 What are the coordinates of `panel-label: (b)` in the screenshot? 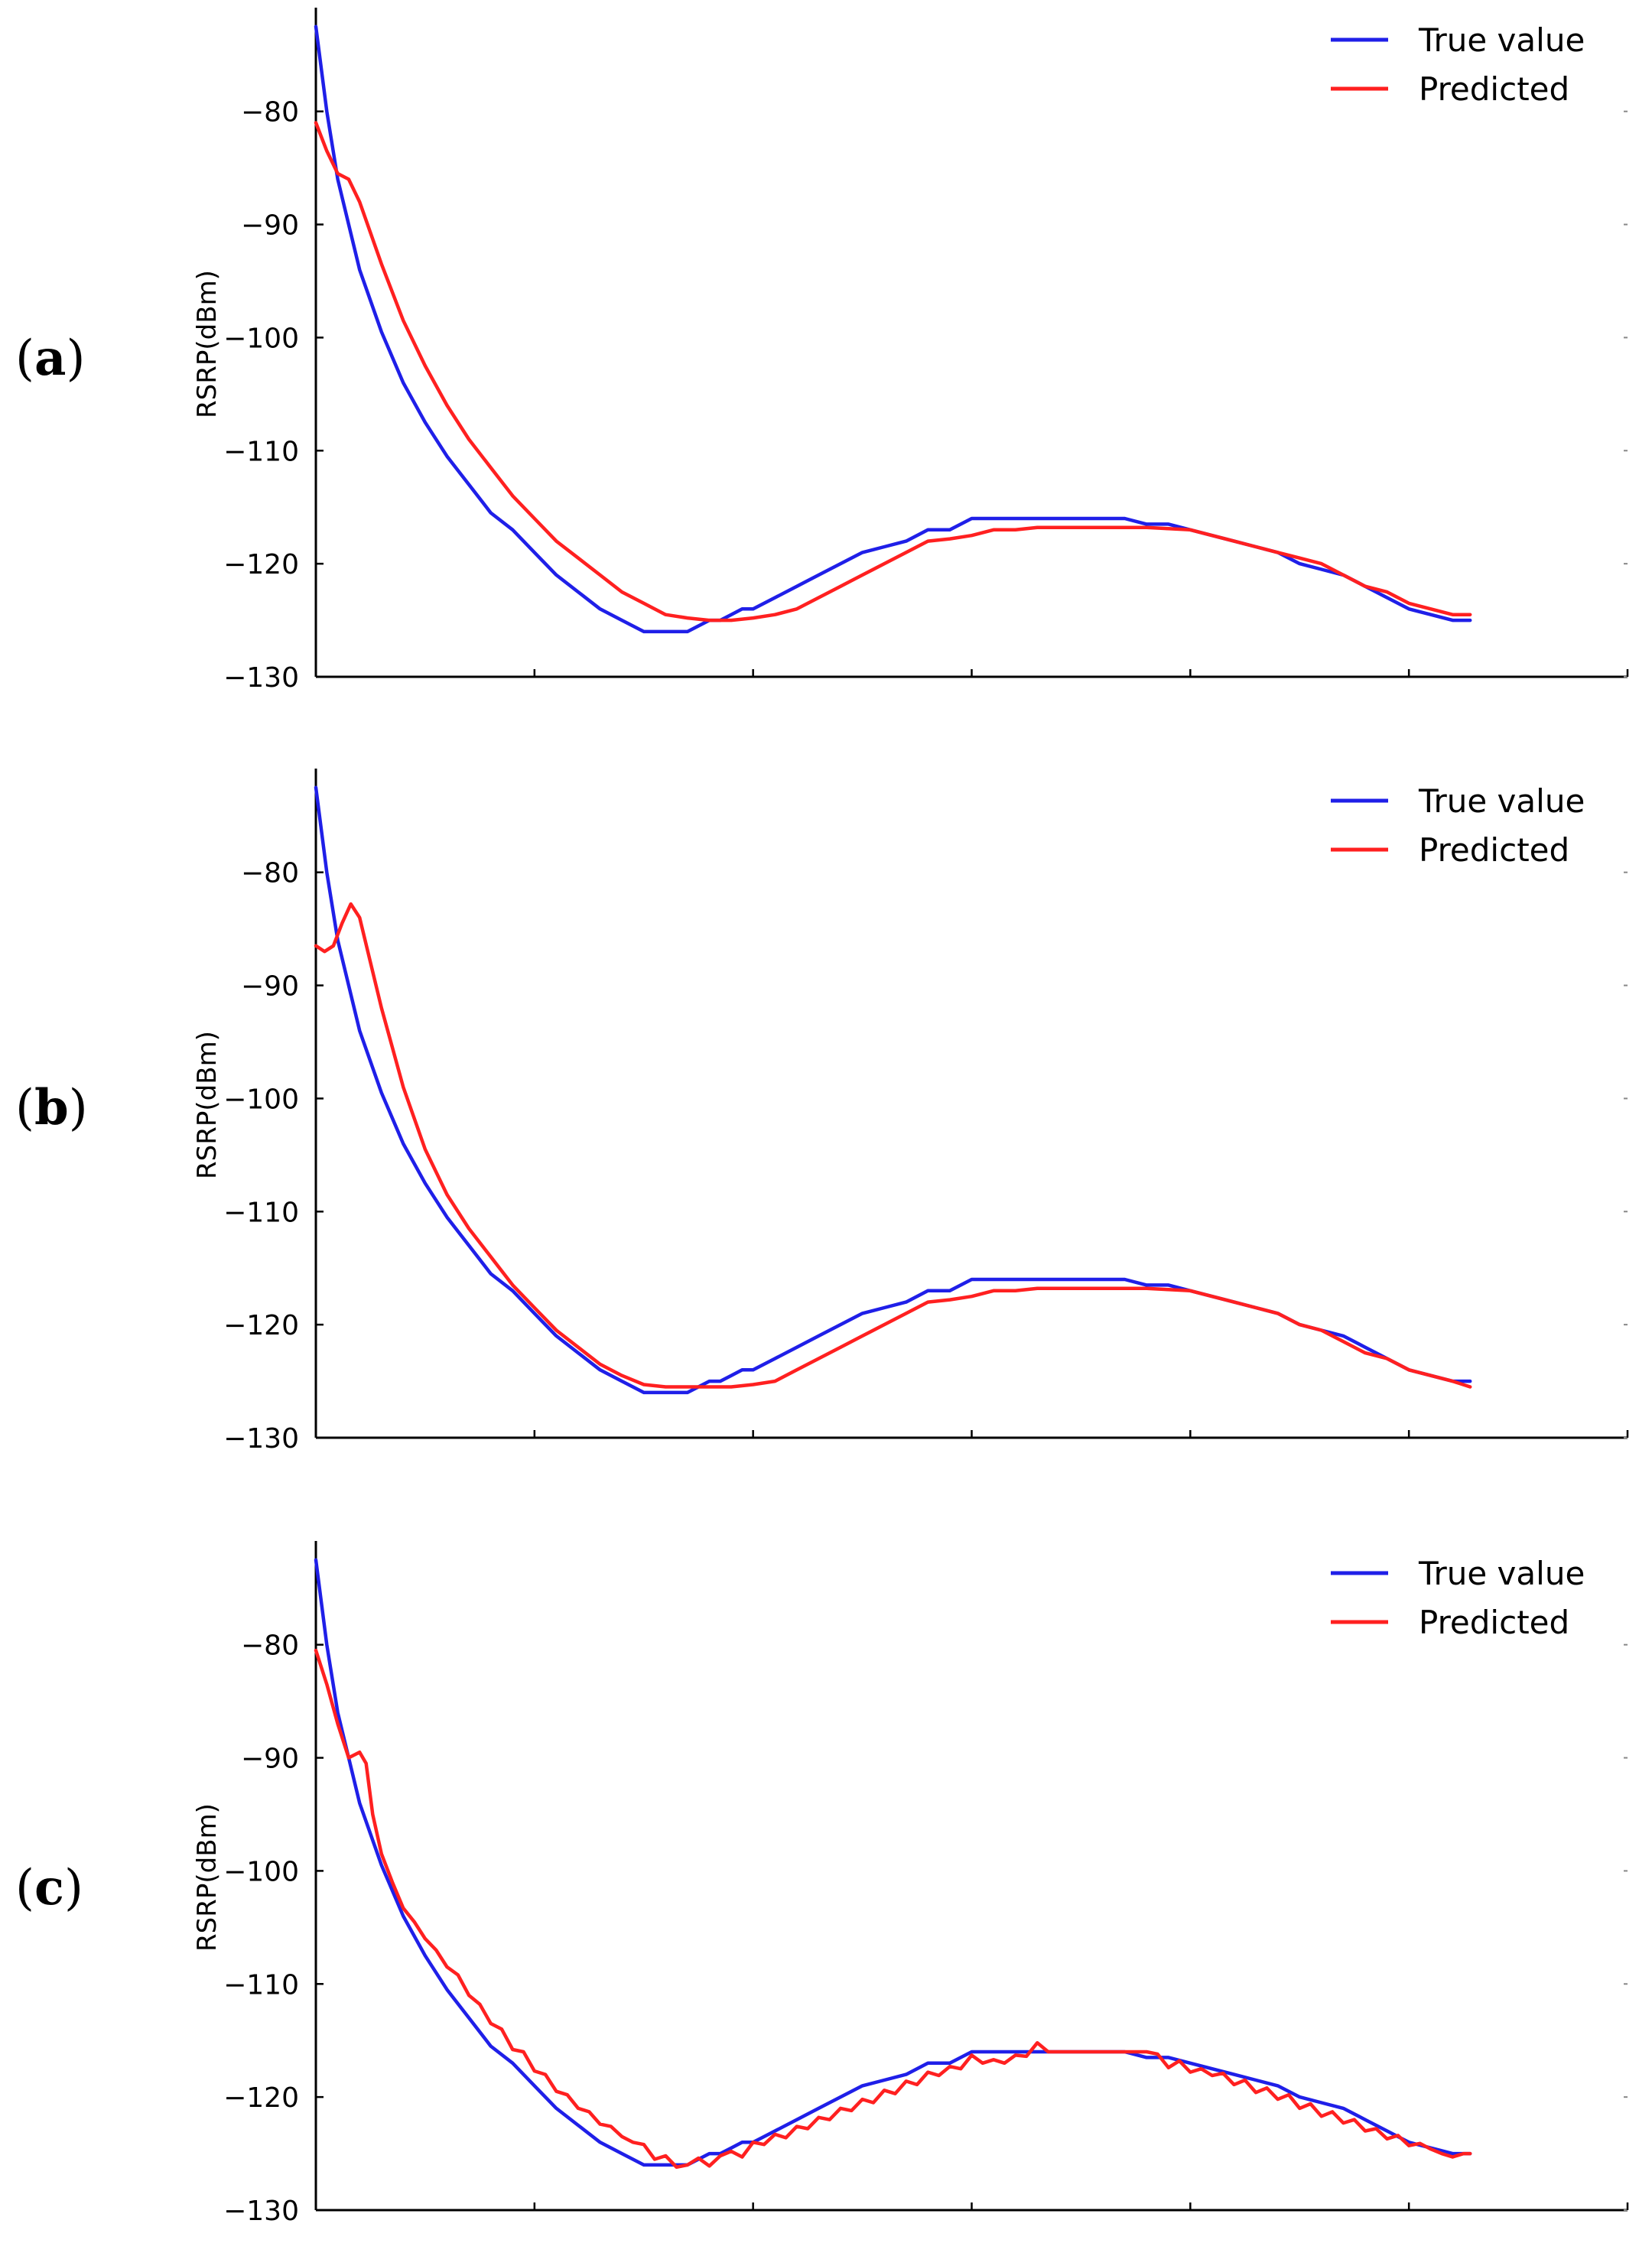 It's located at (51, 1107).